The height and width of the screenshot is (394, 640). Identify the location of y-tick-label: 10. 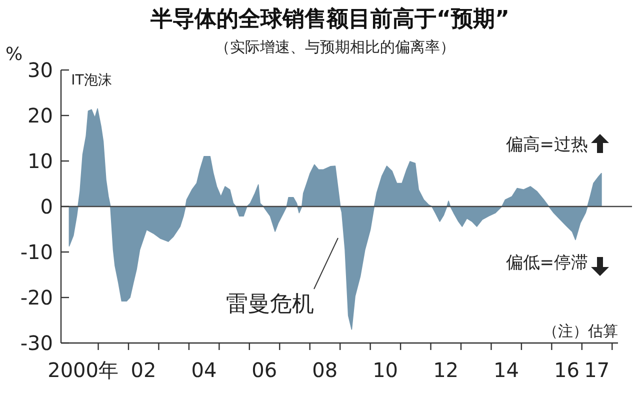
(40, 161).